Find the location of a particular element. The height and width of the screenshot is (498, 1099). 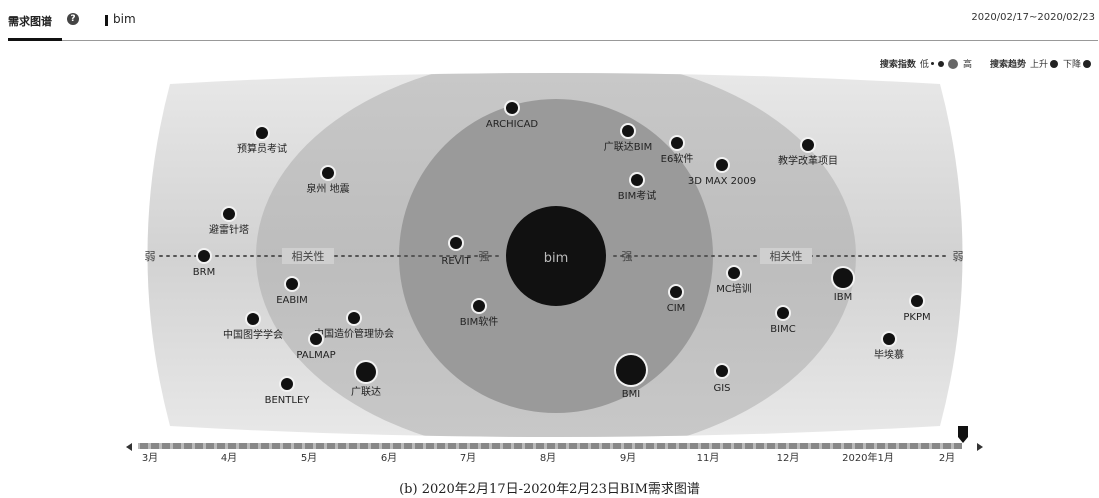

keyword-point-label: 中国造价管理协会 is located at coordinates (354, 333).